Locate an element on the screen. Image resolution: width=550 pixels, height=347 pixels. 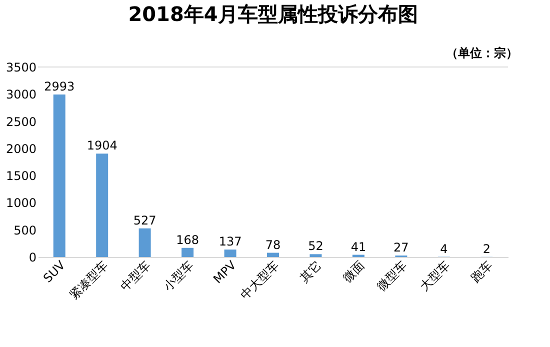
y-tick-label: 500 is located at coordinates (25, 230).